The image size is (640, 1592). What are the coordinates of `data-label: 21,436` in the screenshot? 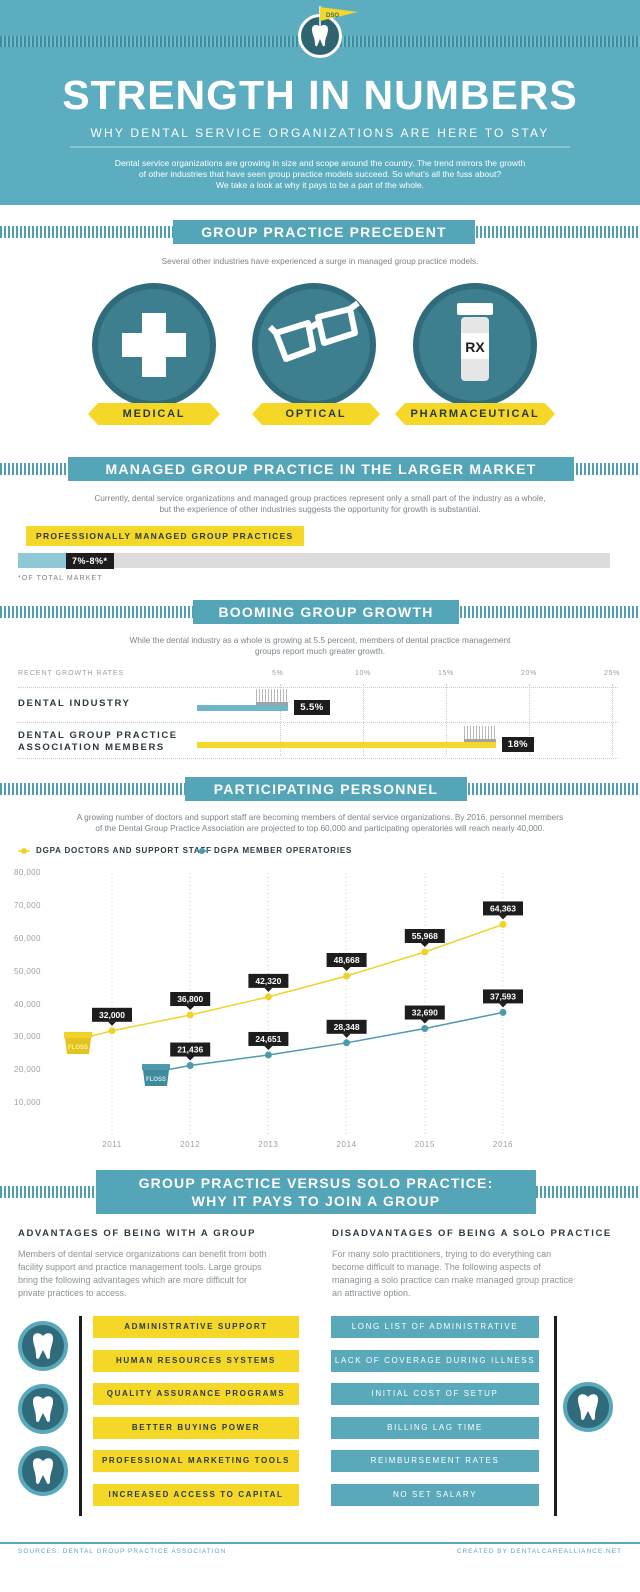 It's located at (190, 1050).